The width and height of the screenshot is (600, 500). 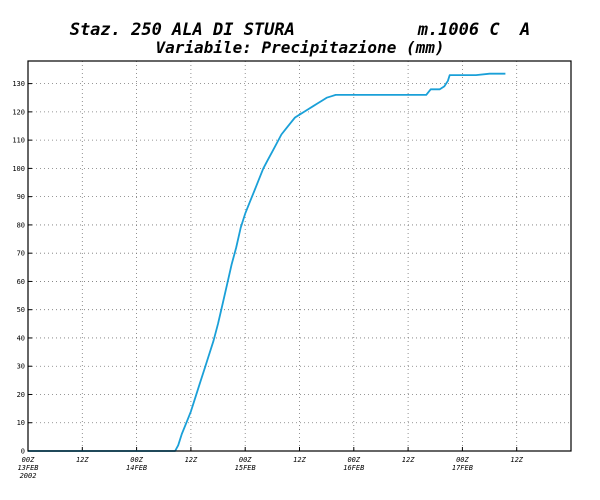 I want to click on x-tick-date: 14FEB, so click(x=136, y=468).